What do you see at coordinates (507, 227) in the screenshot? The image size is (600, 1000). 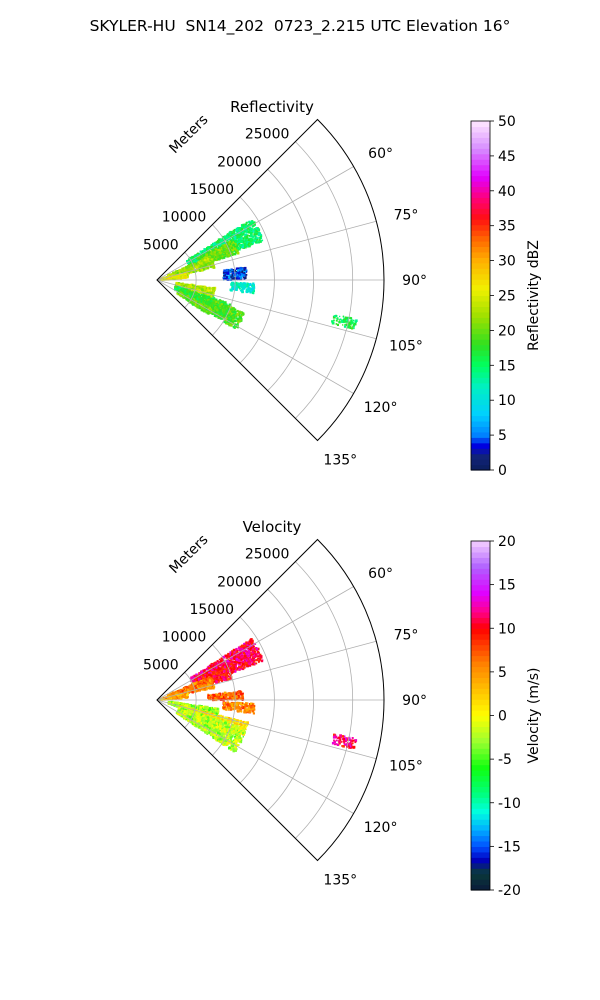 I see `colorbar-tick-label: 35` at bounding box center [507, 227].